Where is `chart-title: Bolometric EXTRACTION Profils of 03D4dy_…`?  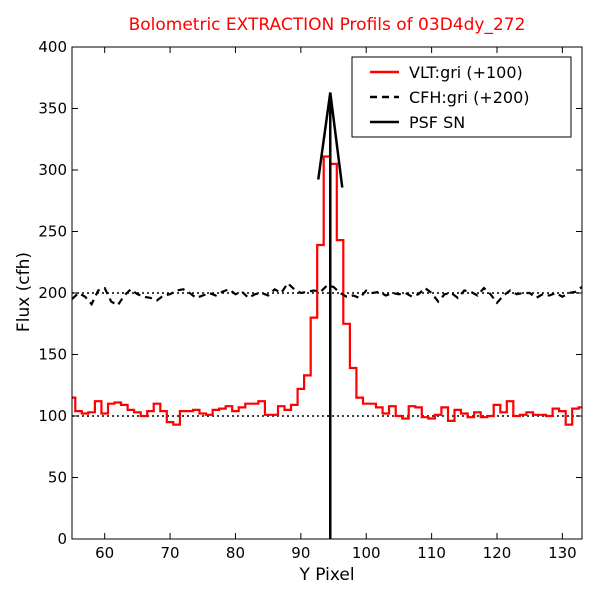 chart-title: Bolometric EXTRACTION Profils of 03D4dy_… is located at coordinates (327, 25).